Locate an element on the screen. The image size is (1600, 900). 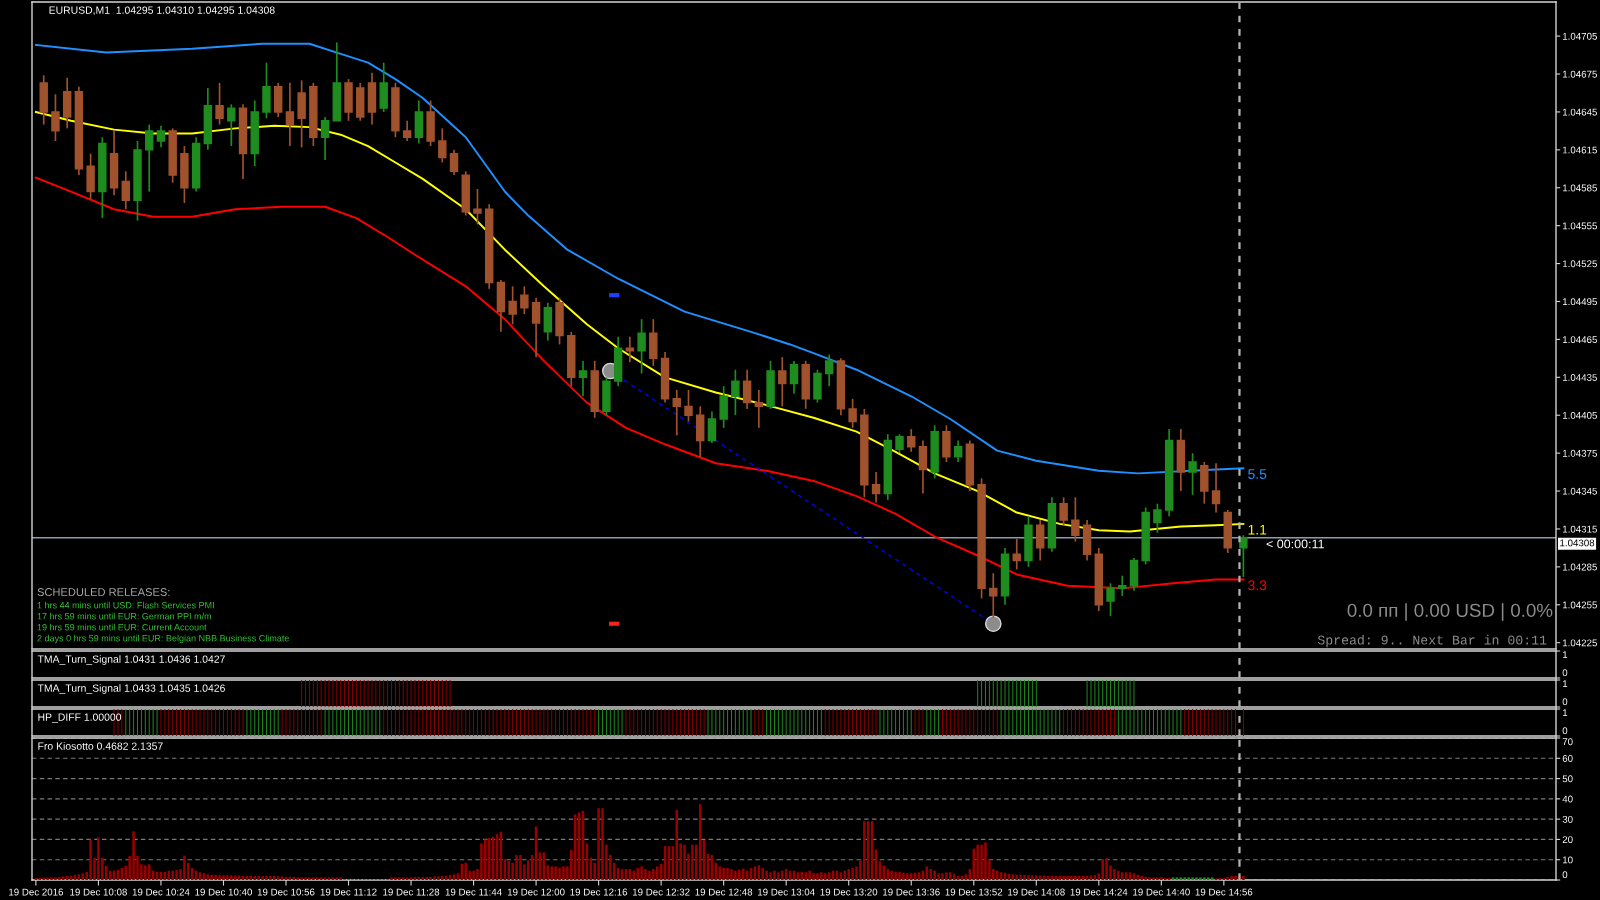
y-tick-label: 1.04315 is located at coordinates (1579, 529).